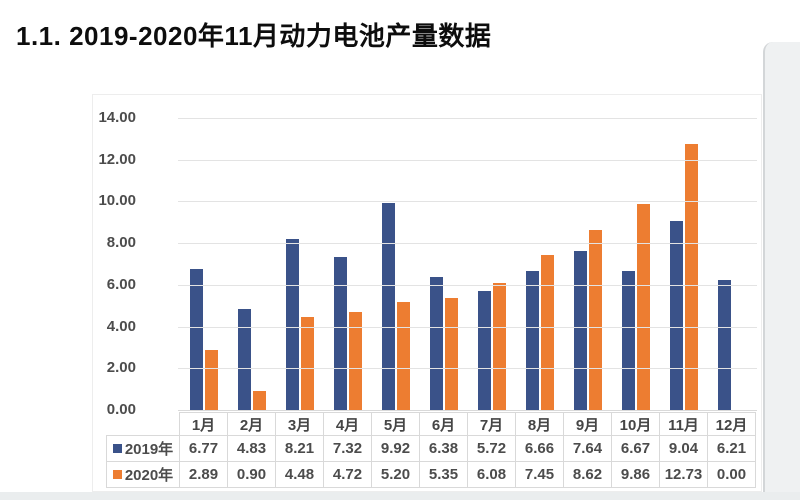 Image resolution: width=800 pixels, height=500 pixels. What do you see at coordinates (348, 449) in the screenshot?
I see `table-value-cell: 7.32` at bounding box center [348, 449].